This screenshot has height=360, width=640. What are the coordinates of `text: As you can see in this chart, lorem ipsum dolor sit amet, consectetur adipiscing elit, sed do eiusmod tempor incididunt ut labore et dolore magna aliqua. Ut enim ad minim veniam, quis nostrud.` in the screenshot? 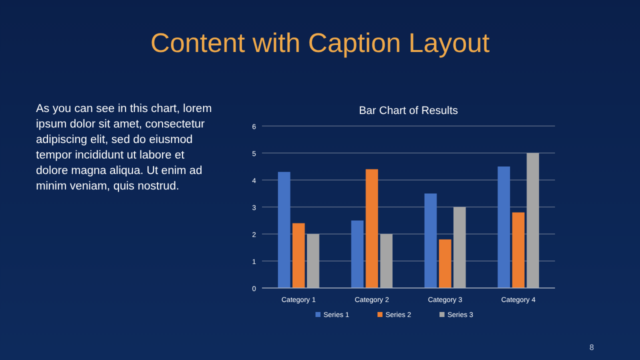 It's located at (124, 147).